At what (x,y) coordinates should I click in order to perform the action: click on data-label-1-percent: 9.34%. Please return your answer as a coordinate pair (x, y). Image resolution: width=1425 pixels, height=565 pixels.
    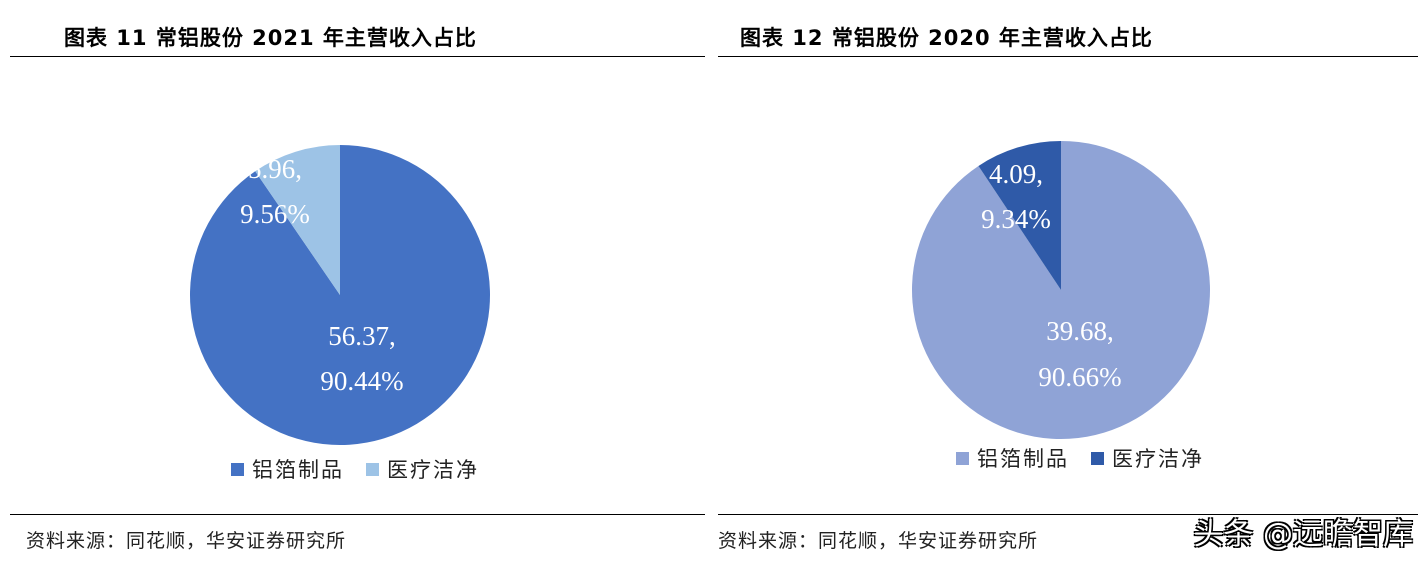
    Looking at the image, I should click on (1016, 219).